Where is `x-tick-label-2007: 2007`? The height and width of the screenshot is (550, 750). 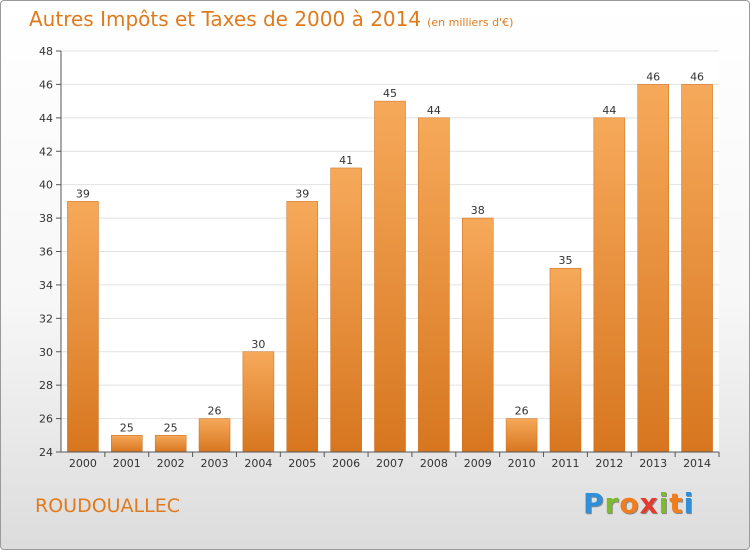
x-tick-label-2007: 2007 is located at coordinates (390, 463).